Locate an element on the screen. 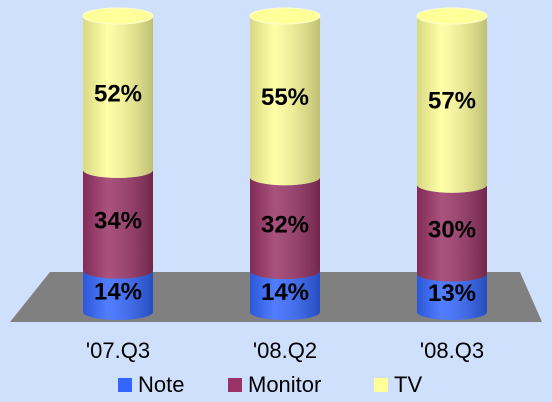 Image resolution: width=552 pixels, height=402 pixels. value-label: 13% is located at coordinates (452, 293).